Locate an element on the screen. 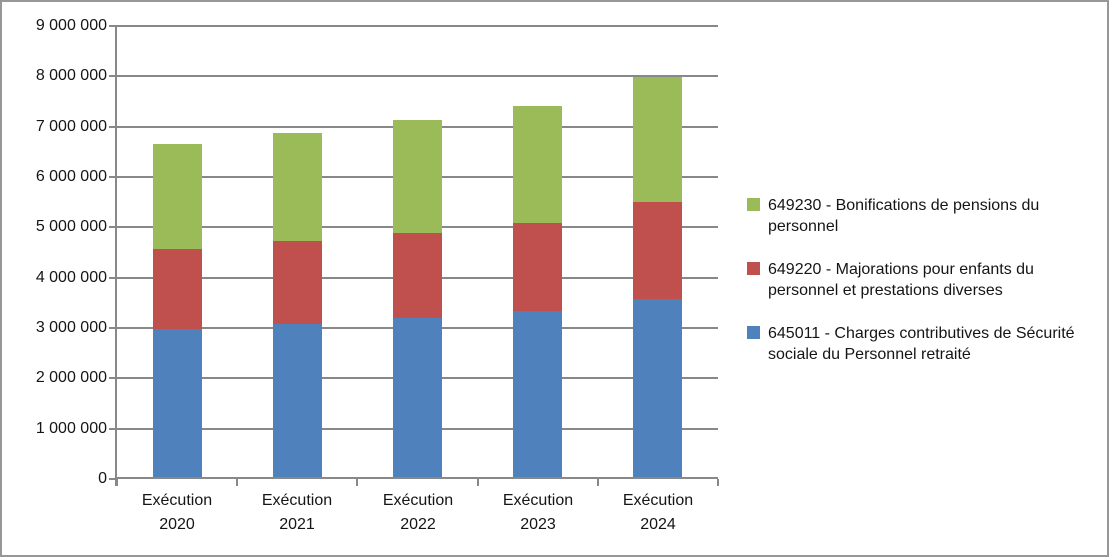  y-axis-line is located at coordinates (116, 256).